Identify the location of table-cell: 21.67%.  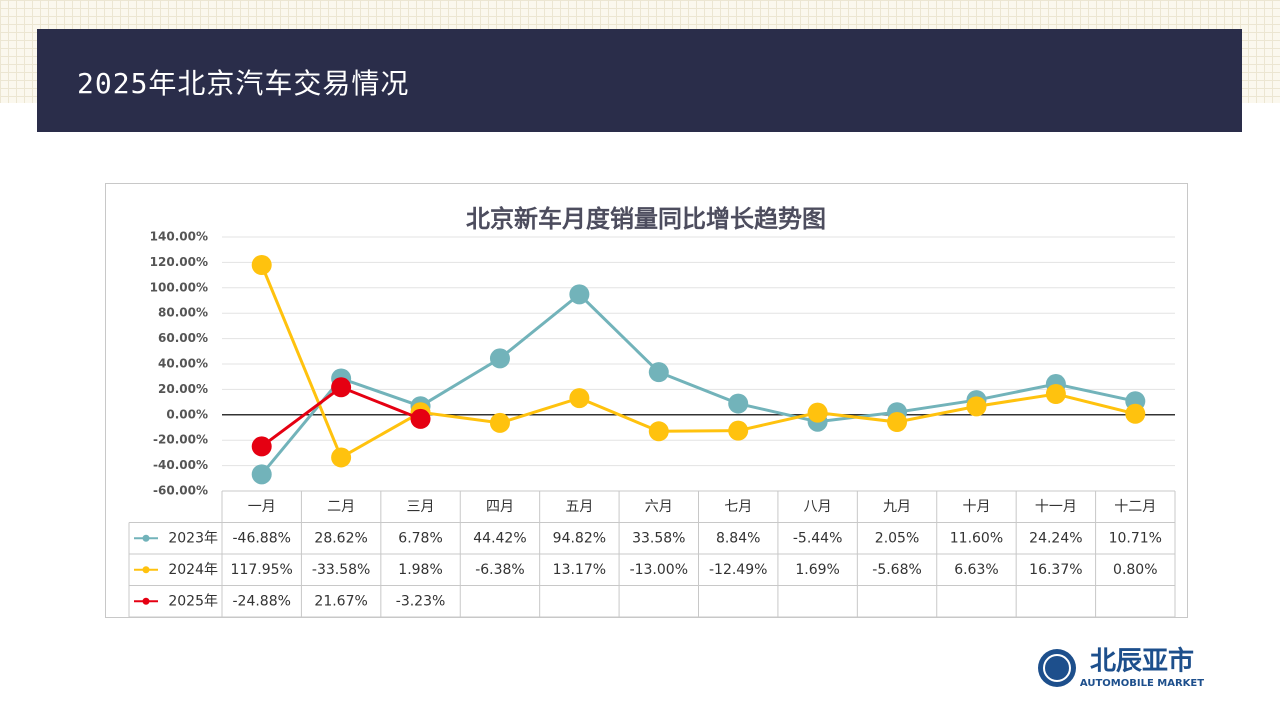
(340, 601).